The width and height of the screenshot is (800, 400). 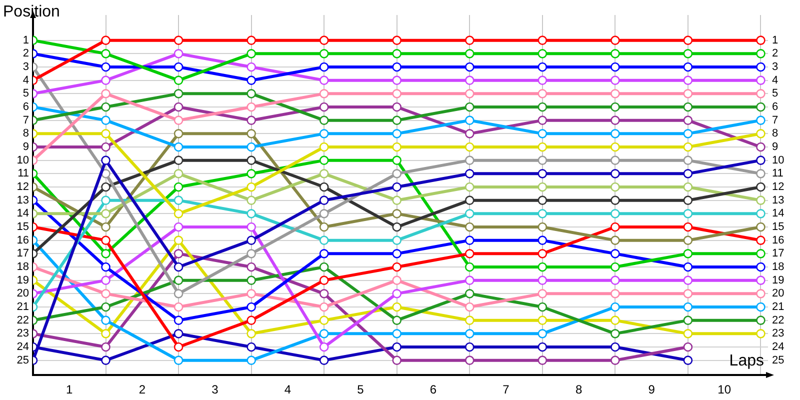 I want to click on y-tick-label: 13, so click(x=22, y=200).